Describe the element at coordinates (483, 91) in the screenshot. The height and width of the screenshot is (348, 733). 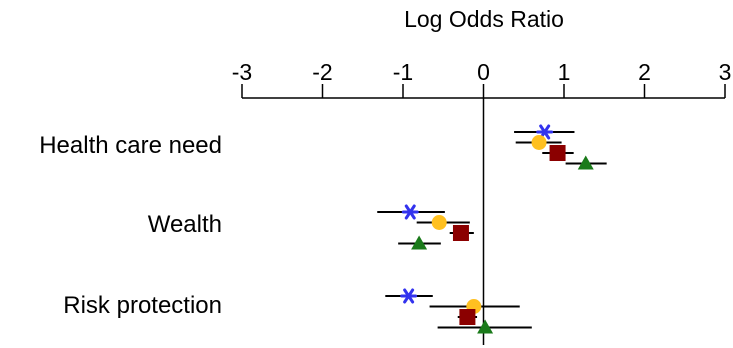
I see `x-axis` at that location.